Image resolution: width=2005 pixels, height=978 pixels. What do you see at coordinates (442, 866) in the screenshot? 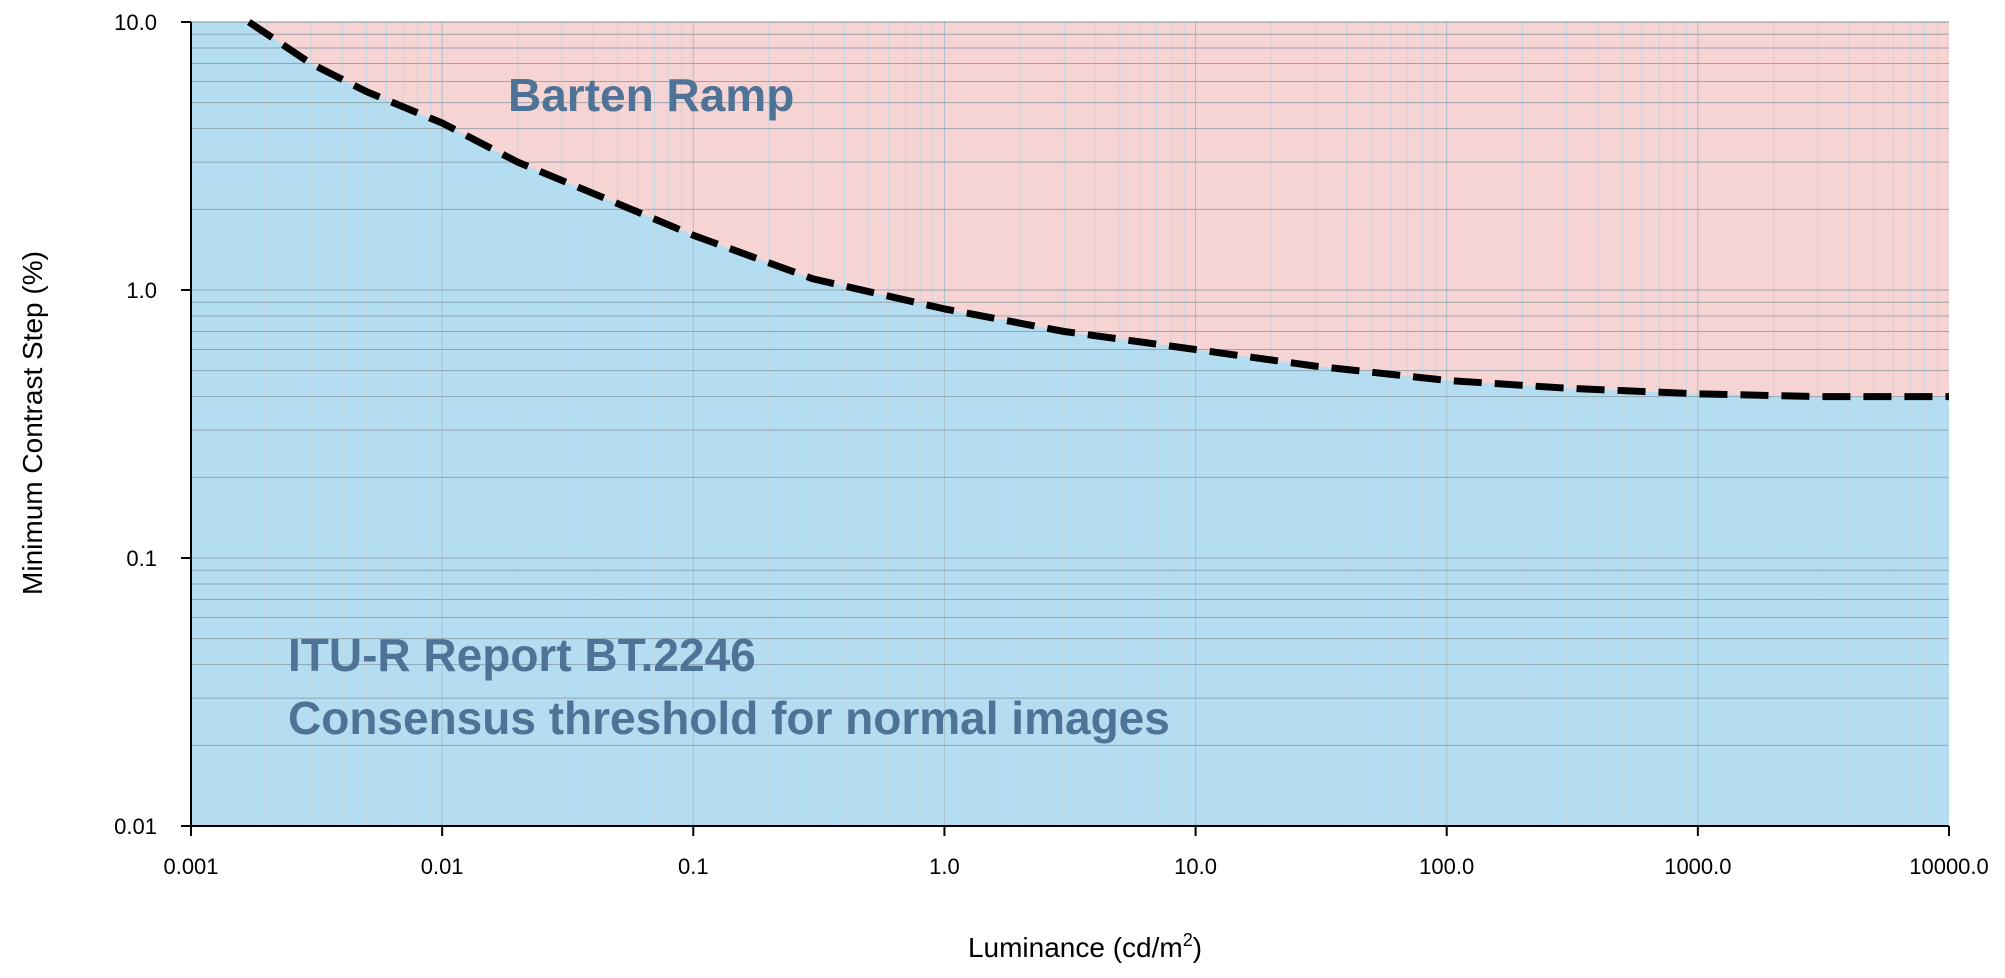
I see `x-tick-label: 0.01` at bounding box center [442, 866].